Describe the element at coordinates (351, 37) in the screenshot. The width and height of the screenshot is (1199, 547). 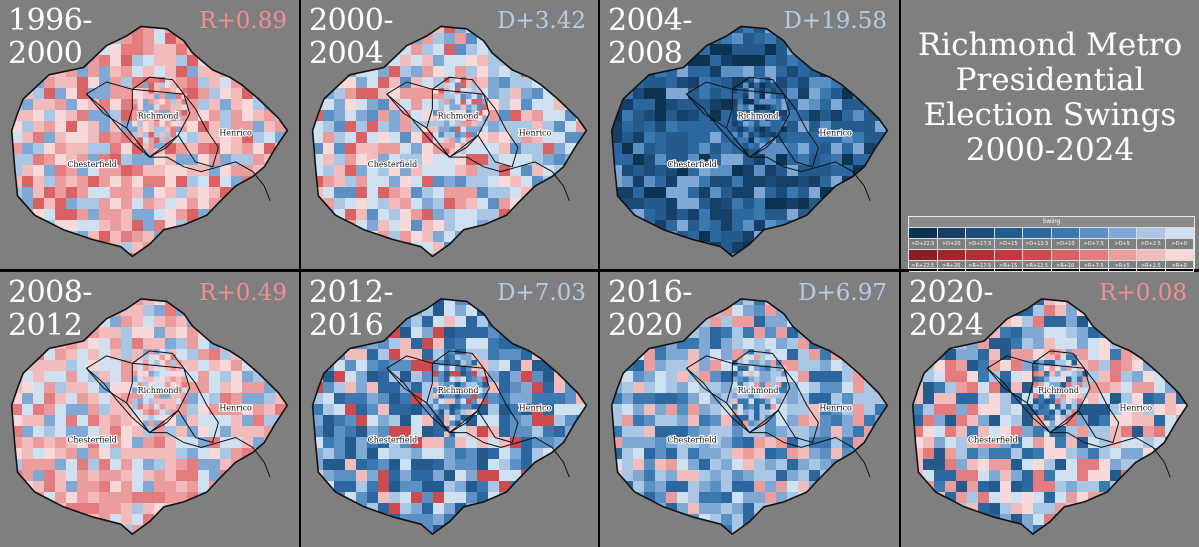
I see `period-label: 2000- 2004` at that location.